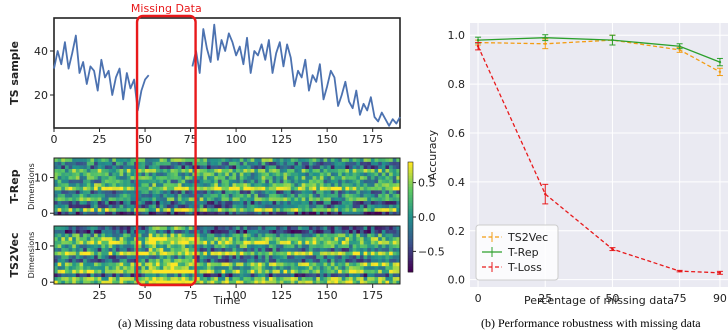  I want to click on trep-heat-cell-r6-c86, so click(369, 192).